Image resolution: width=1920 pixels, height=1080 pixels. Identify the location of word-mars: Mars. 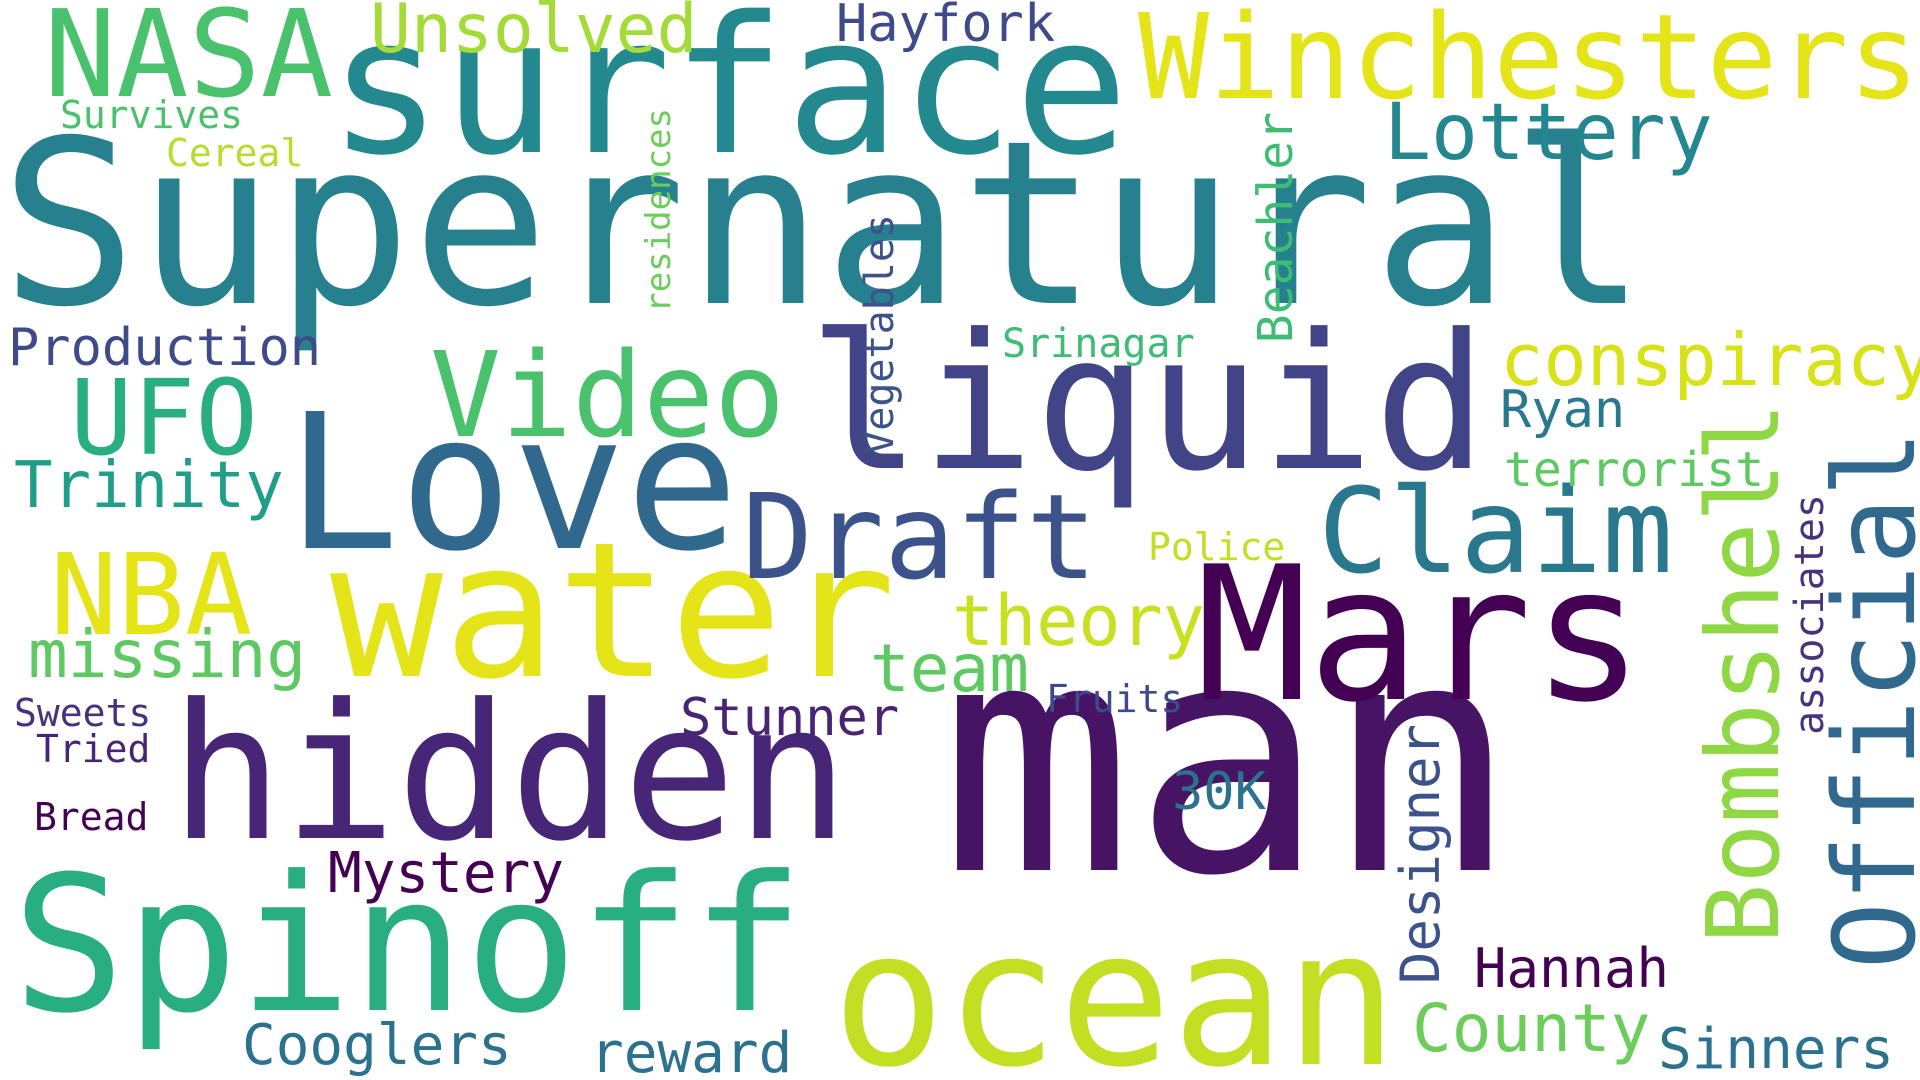
(1420, 634).